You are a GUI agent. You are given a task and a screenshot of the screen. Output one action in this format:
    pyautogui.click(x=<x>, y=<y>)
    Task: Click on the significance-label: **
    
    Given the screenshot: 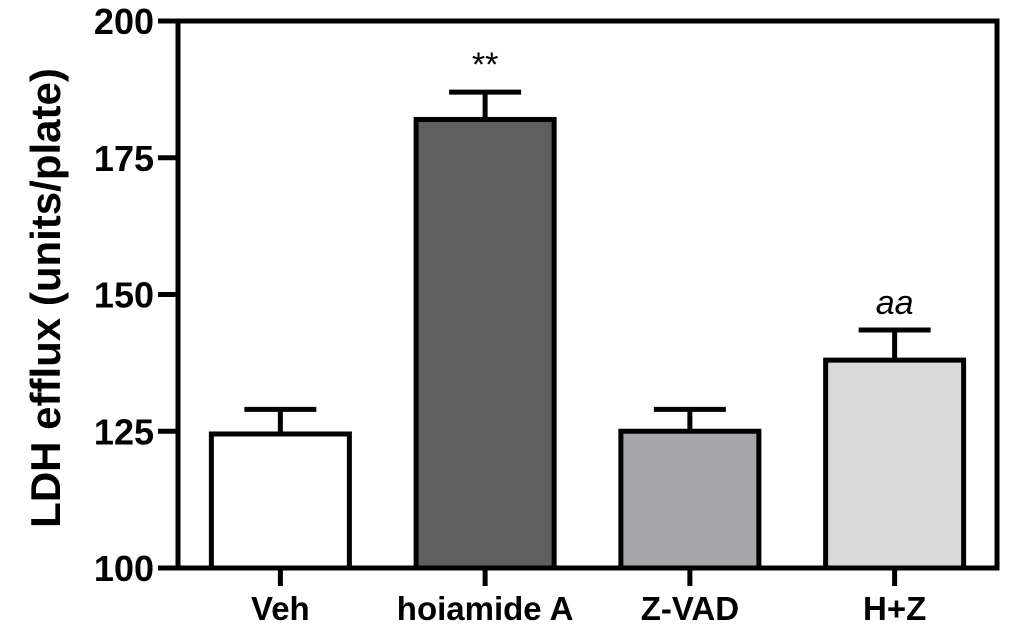 What is the action you would take?
    pyautogui.click(x=485, y=65)
    